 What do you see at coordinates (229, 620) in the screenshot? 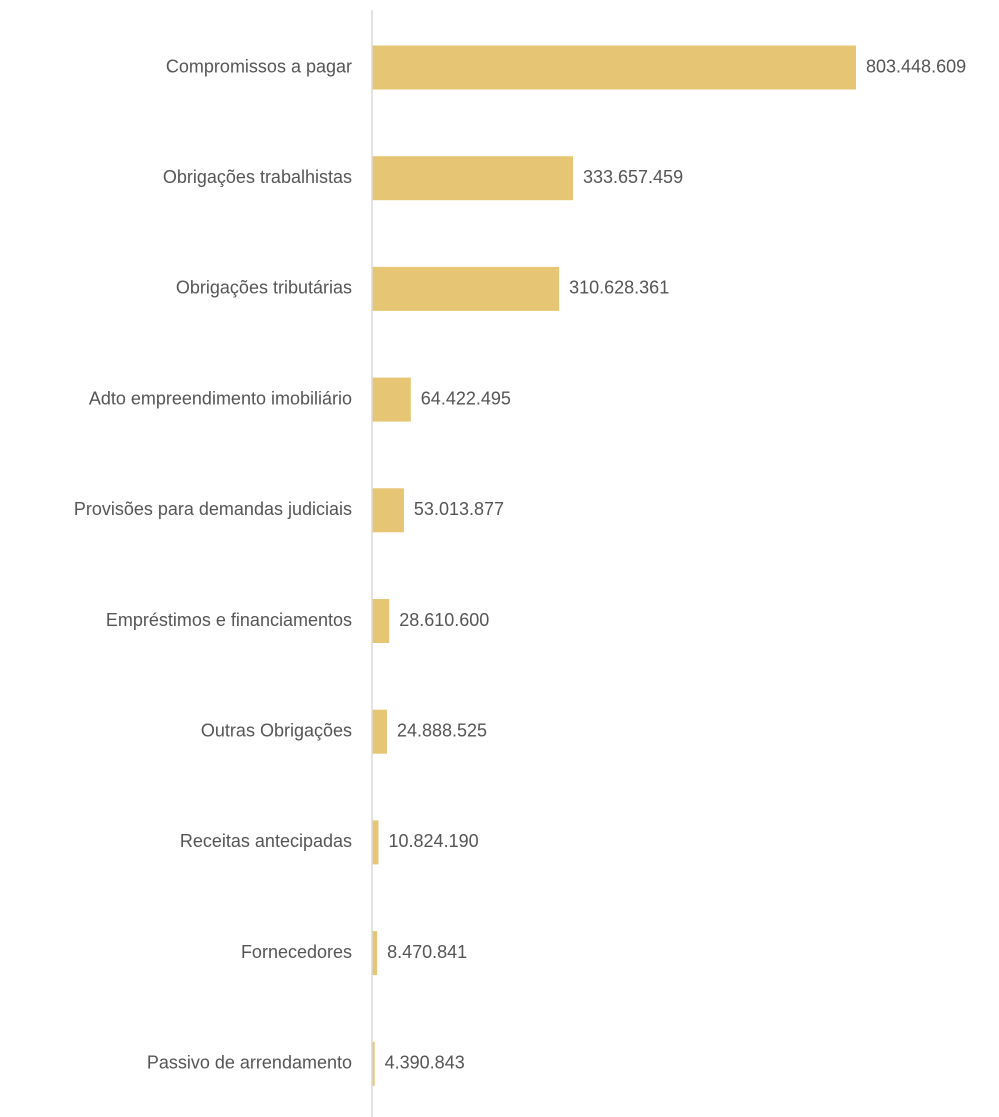
I see `category-label: Empréstimos e financiamentos` at bounding box center [229, 620].